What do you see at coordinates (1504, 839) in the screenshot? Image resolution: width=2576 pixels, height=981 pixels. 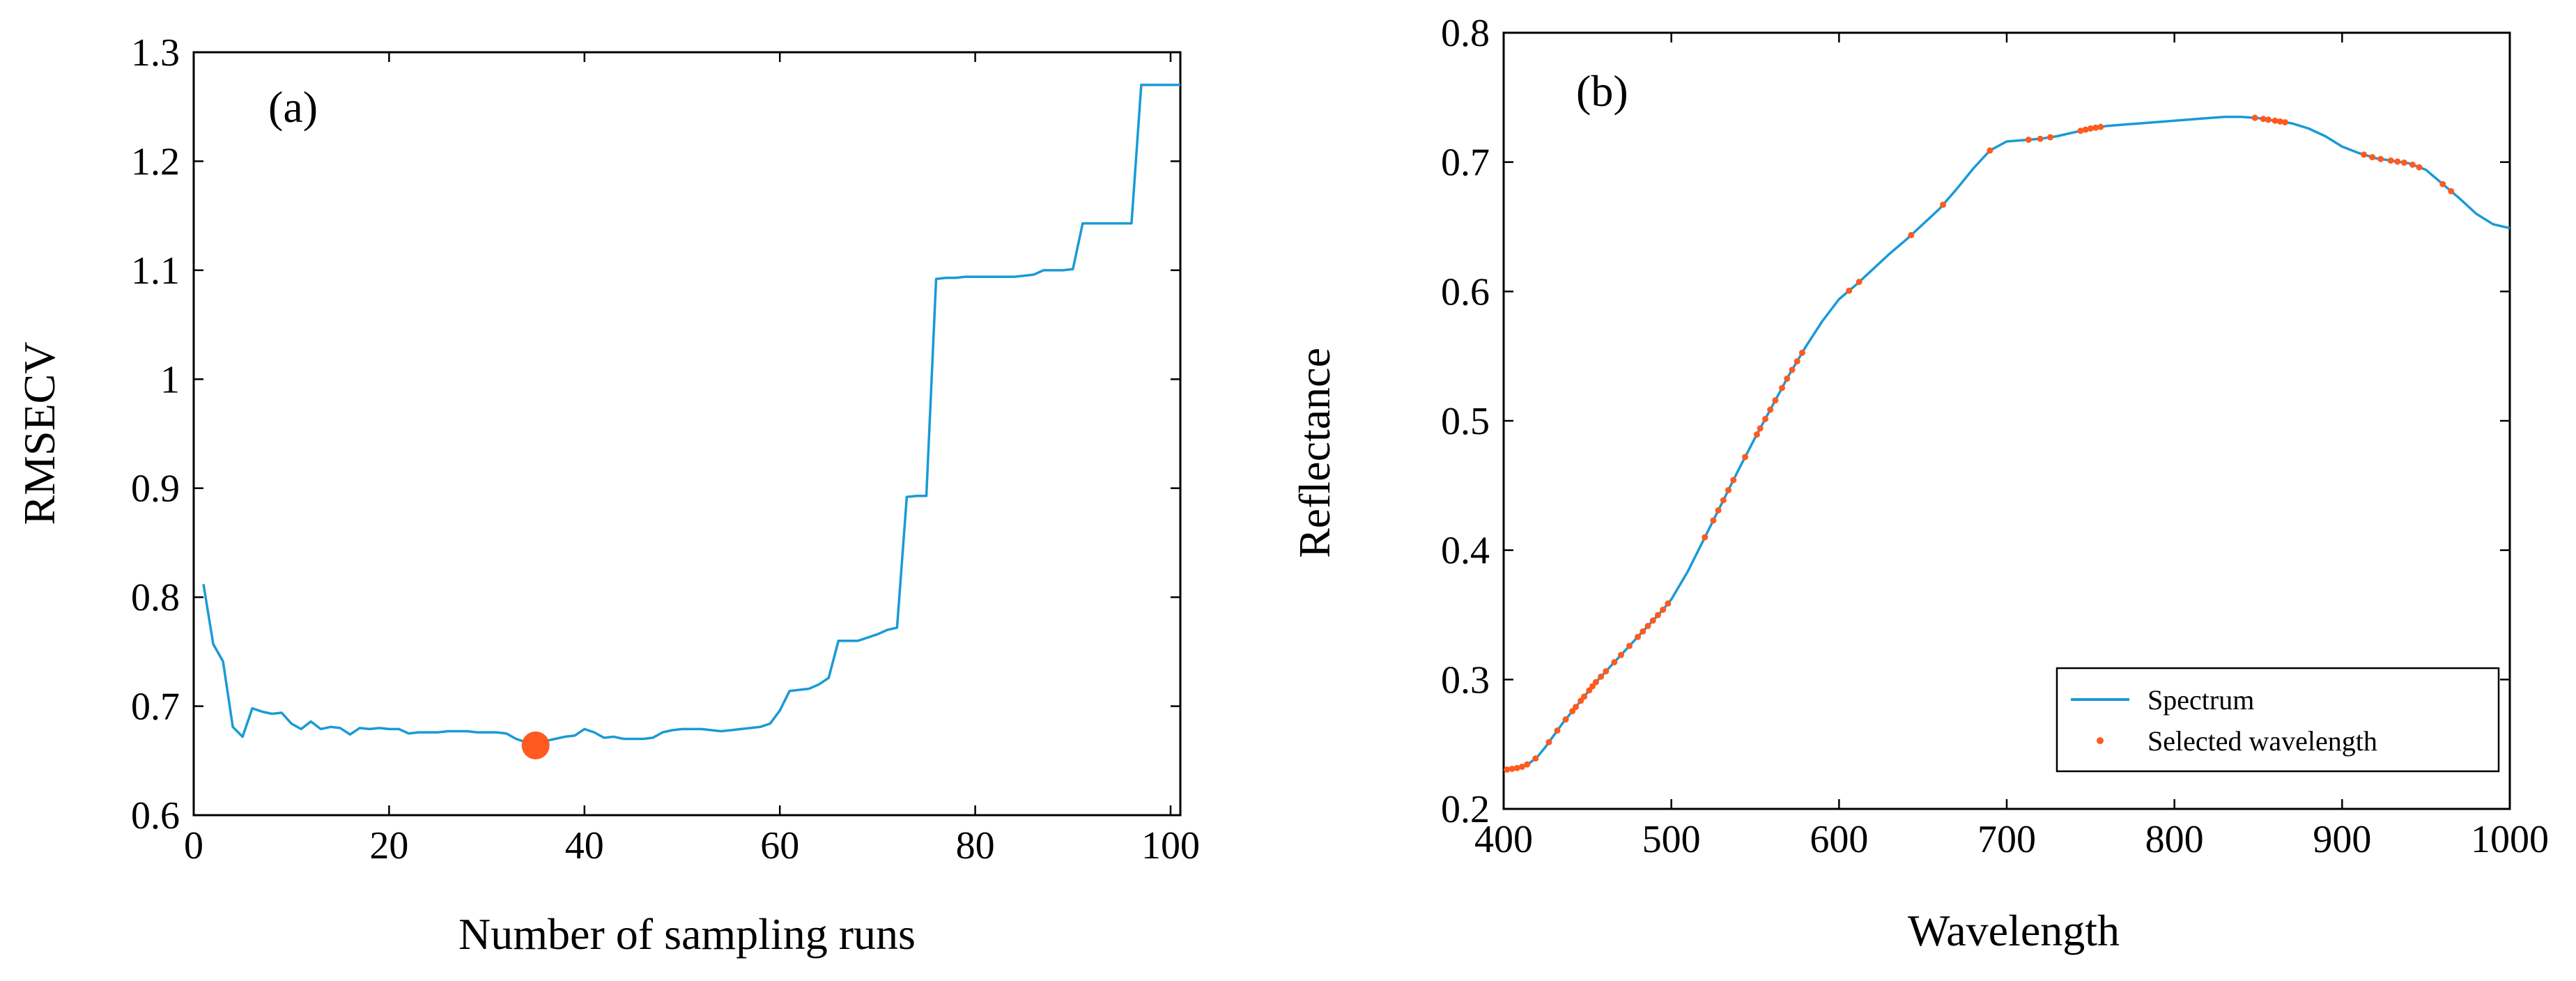 I see `x-tick-label-b: 400` at bounding box center [1504, 839].